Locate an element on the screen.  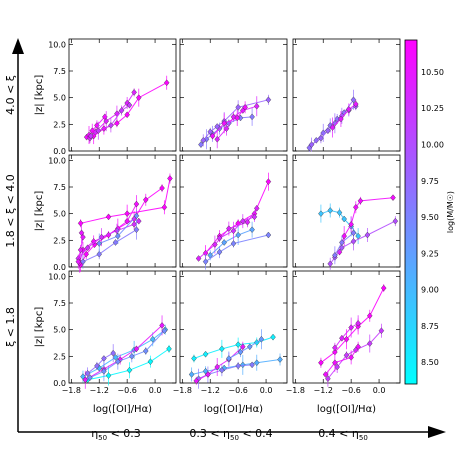
colorbar-tick-label: 10.50 is located at coordinates (432, 72).